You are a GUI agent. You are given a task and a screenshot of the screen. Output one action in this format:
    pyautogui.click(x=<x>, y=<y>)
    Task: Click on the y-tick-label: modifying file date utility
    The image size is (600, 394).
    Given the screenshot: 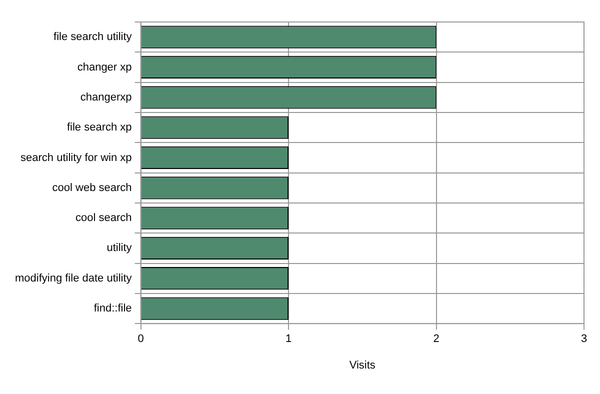 What is the action you would take?
    pyautogui.click(x=73, y=278)
    